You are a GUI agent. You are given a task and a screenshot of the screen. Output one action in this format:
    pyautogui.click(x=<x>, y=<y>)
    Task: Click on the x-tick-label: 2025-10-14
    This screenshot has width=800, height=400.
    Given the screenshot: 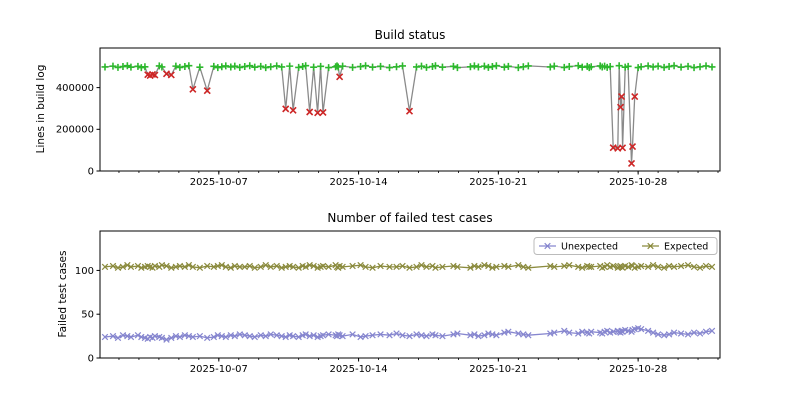 What is the action you would take?
    pyautogui.click(x=359, y=182)
    